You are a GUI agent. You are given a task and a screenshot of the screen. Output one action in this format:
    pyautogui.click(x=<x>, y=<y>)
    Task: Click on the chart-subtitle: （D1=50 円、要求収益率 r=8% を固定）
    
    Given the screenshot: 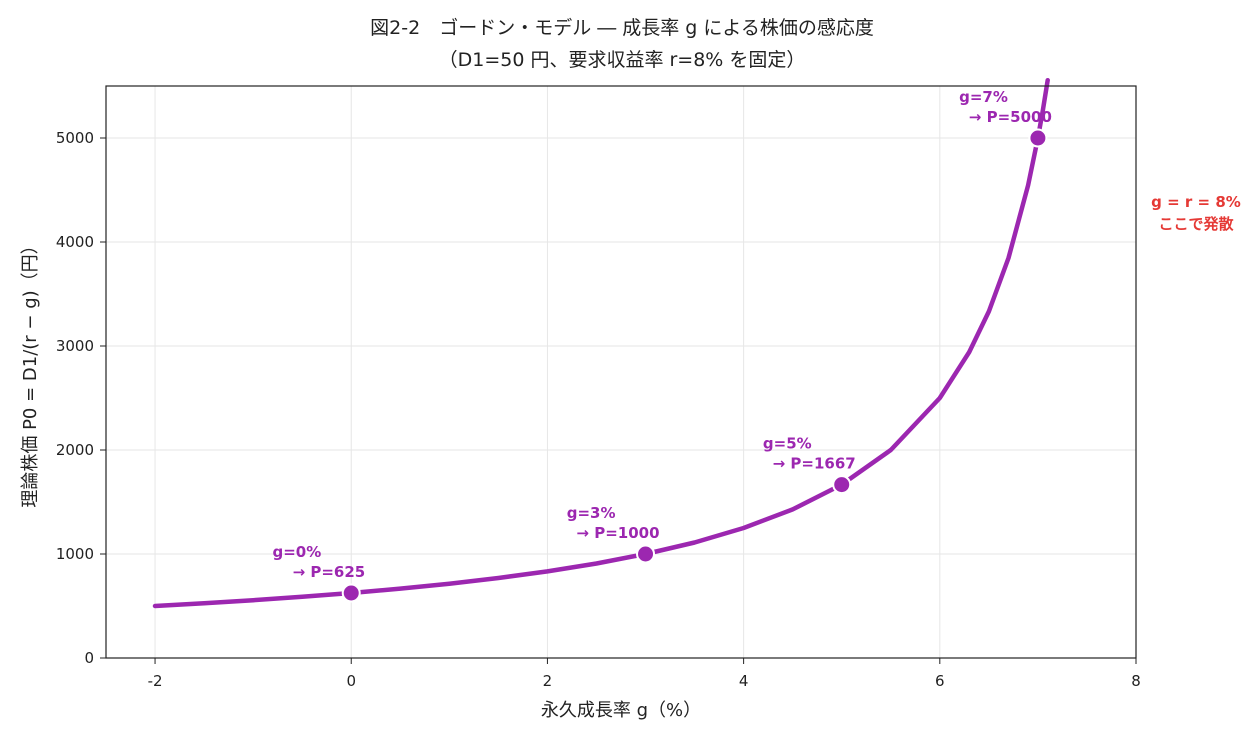 What is the action you would take?
    pyautogui.click(x=622, y=60)
    